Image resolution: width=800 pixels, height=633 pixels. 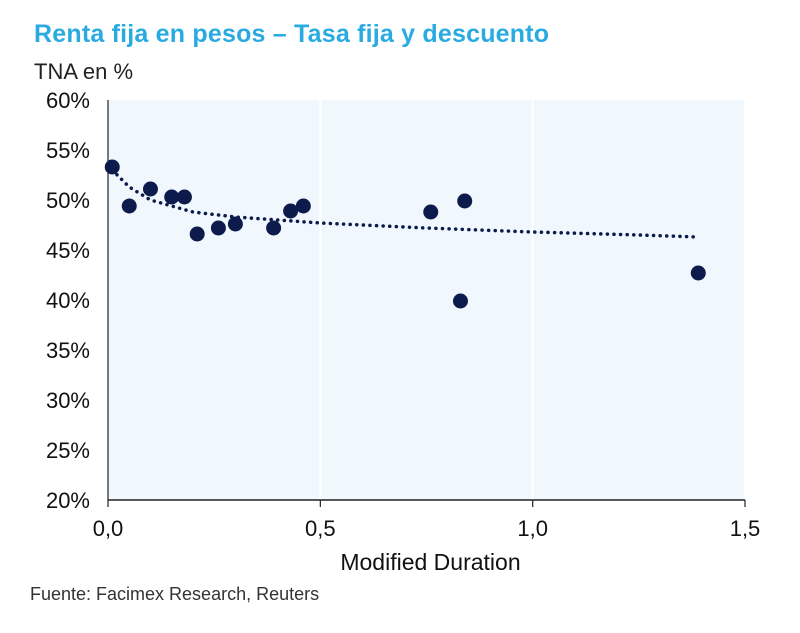 What do you see at coordinates (84, 71) in the screenshot?
I see `y-axis-unit-label: TNA en %` at bounding box center [84, 71].